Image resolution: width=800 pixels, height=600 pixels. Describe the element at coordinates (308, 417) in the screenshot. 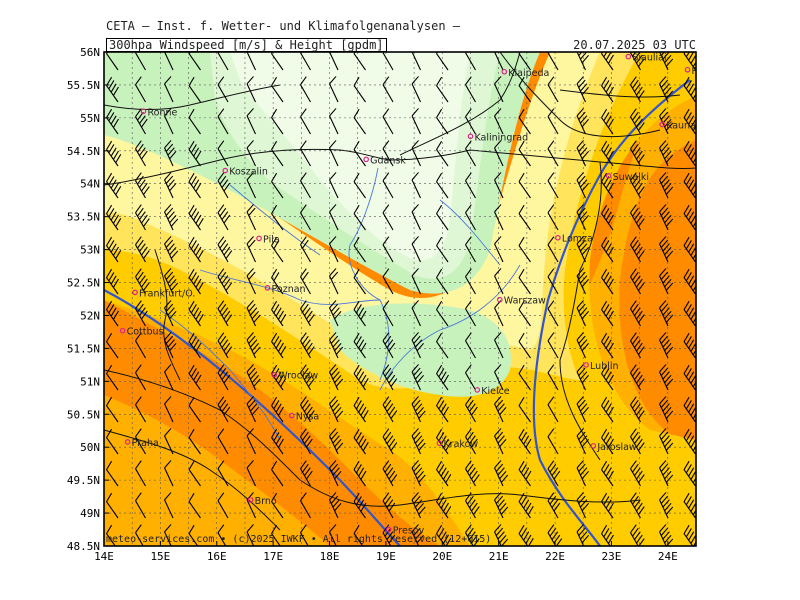

I see `city-label: Nysa` at that location.